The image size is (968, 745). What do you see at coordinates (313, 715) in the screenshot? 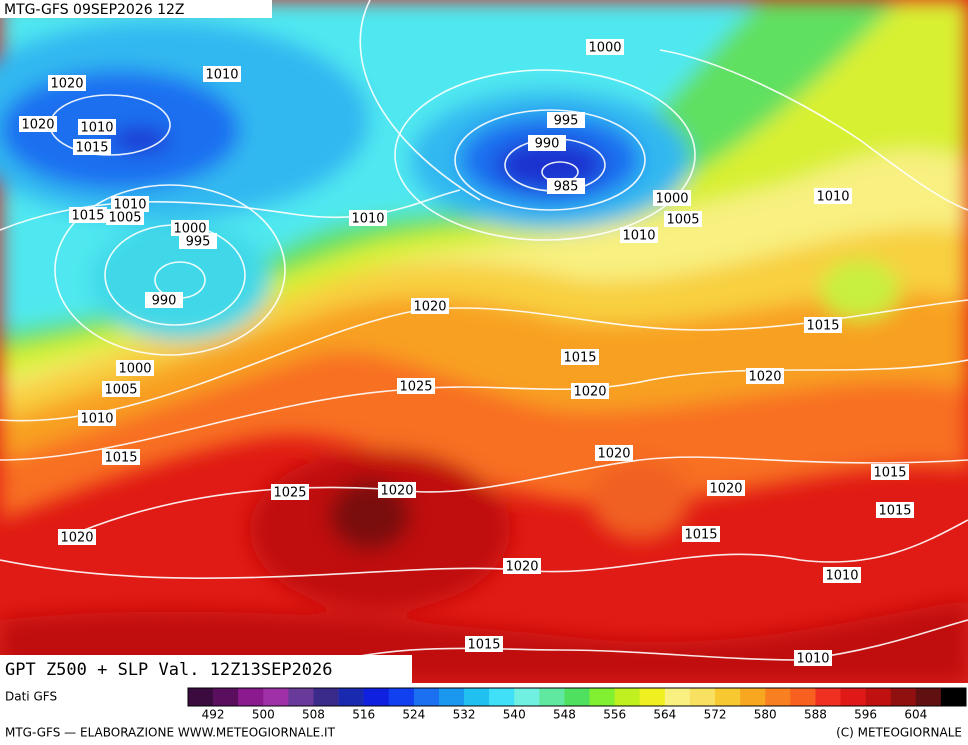
I see `colorbar-tick-label: 508` at bounding box center [313, 715].